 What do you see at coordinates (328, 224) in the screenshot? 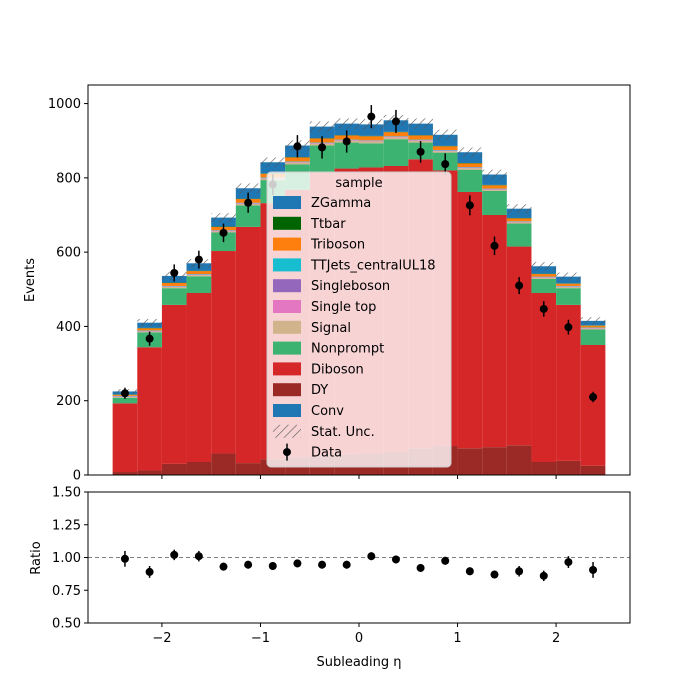
I see `legend-label-ttbar: Ttbar` at bounding box center [328, 224].